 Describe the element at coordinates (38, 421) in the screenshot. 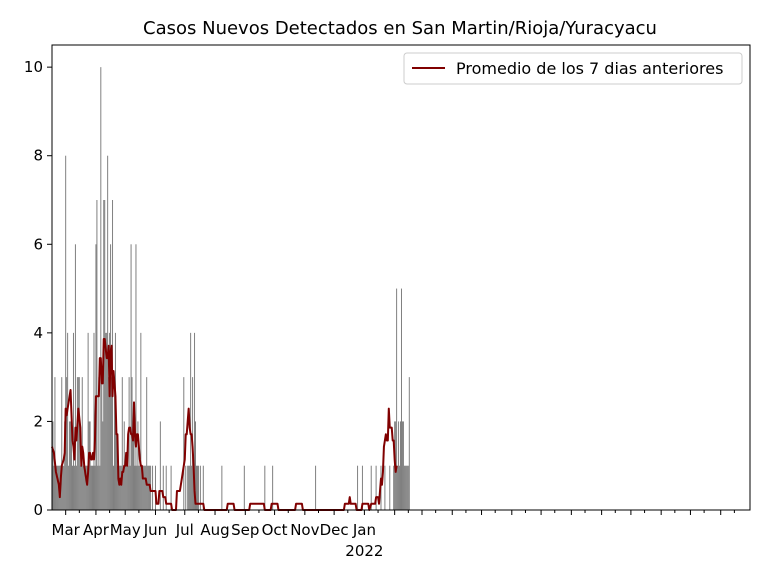

I see `y-tick-label: 2` at that location.